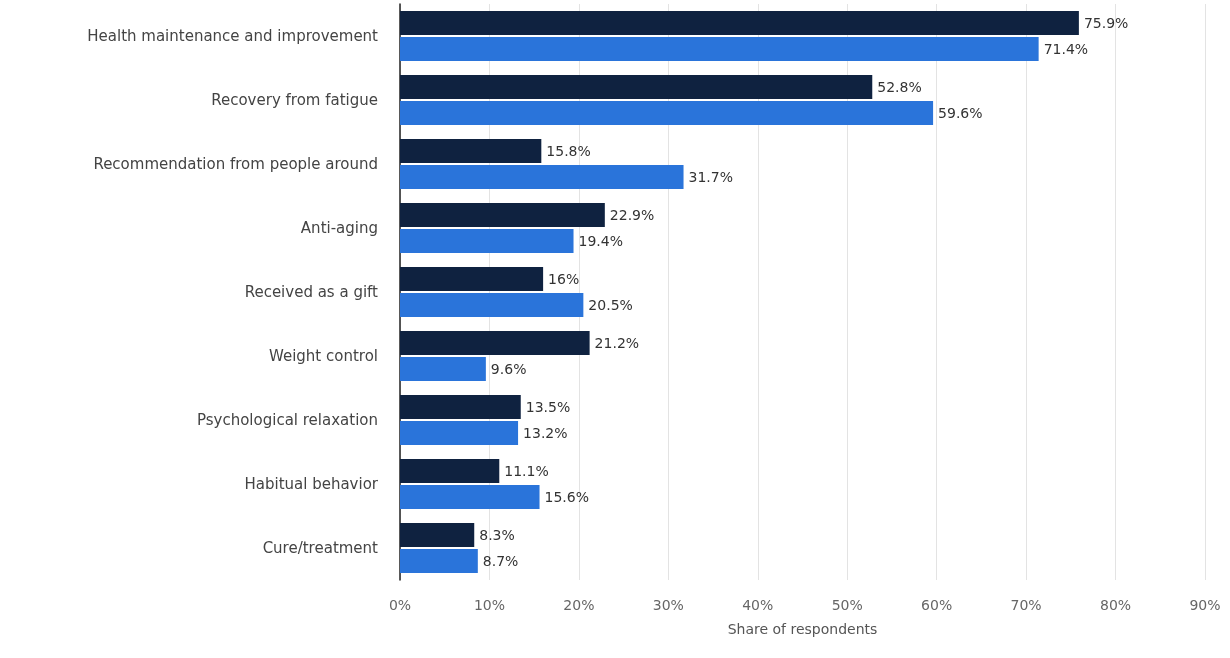 The image size is (1230, 658). Describe the element at coordinates (489, 605) in the screenshot. I see `x-tick-label: 10%` at that location.